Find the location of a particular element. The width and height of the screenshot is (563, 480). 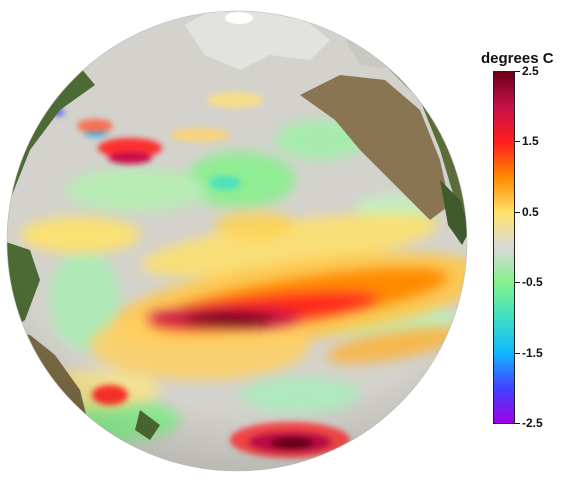

tick-label: 2.5 is located at coordinates (530, 71).